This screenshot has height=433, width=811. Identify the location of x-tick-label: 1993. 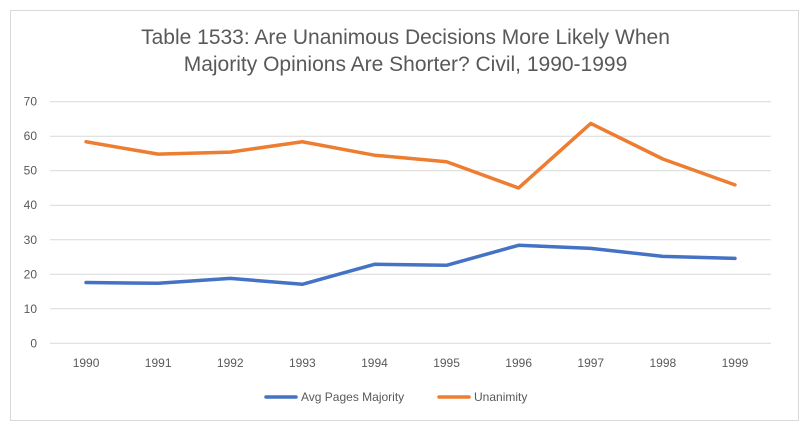
(302, 363).